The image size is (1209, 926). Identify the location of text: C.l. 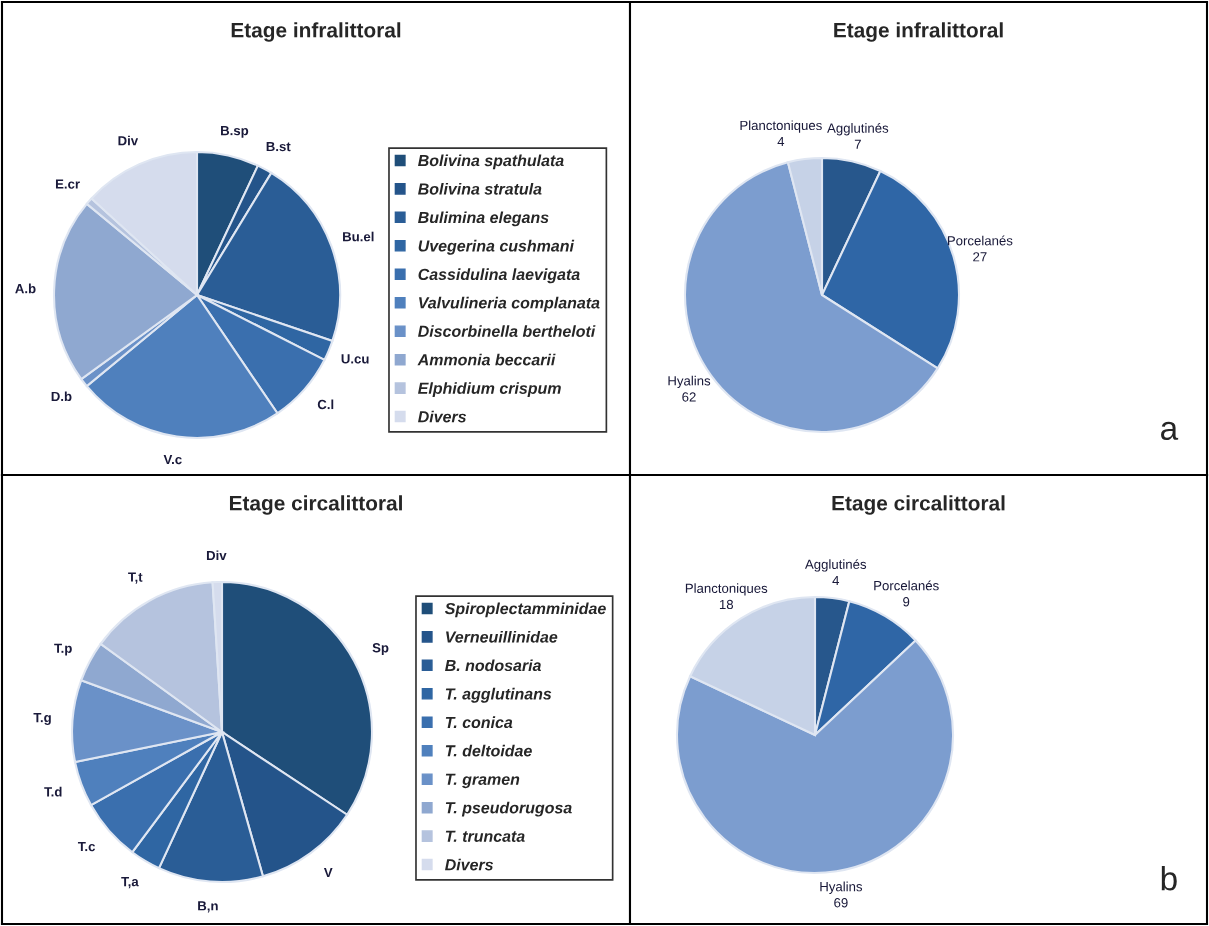
(325, 404).